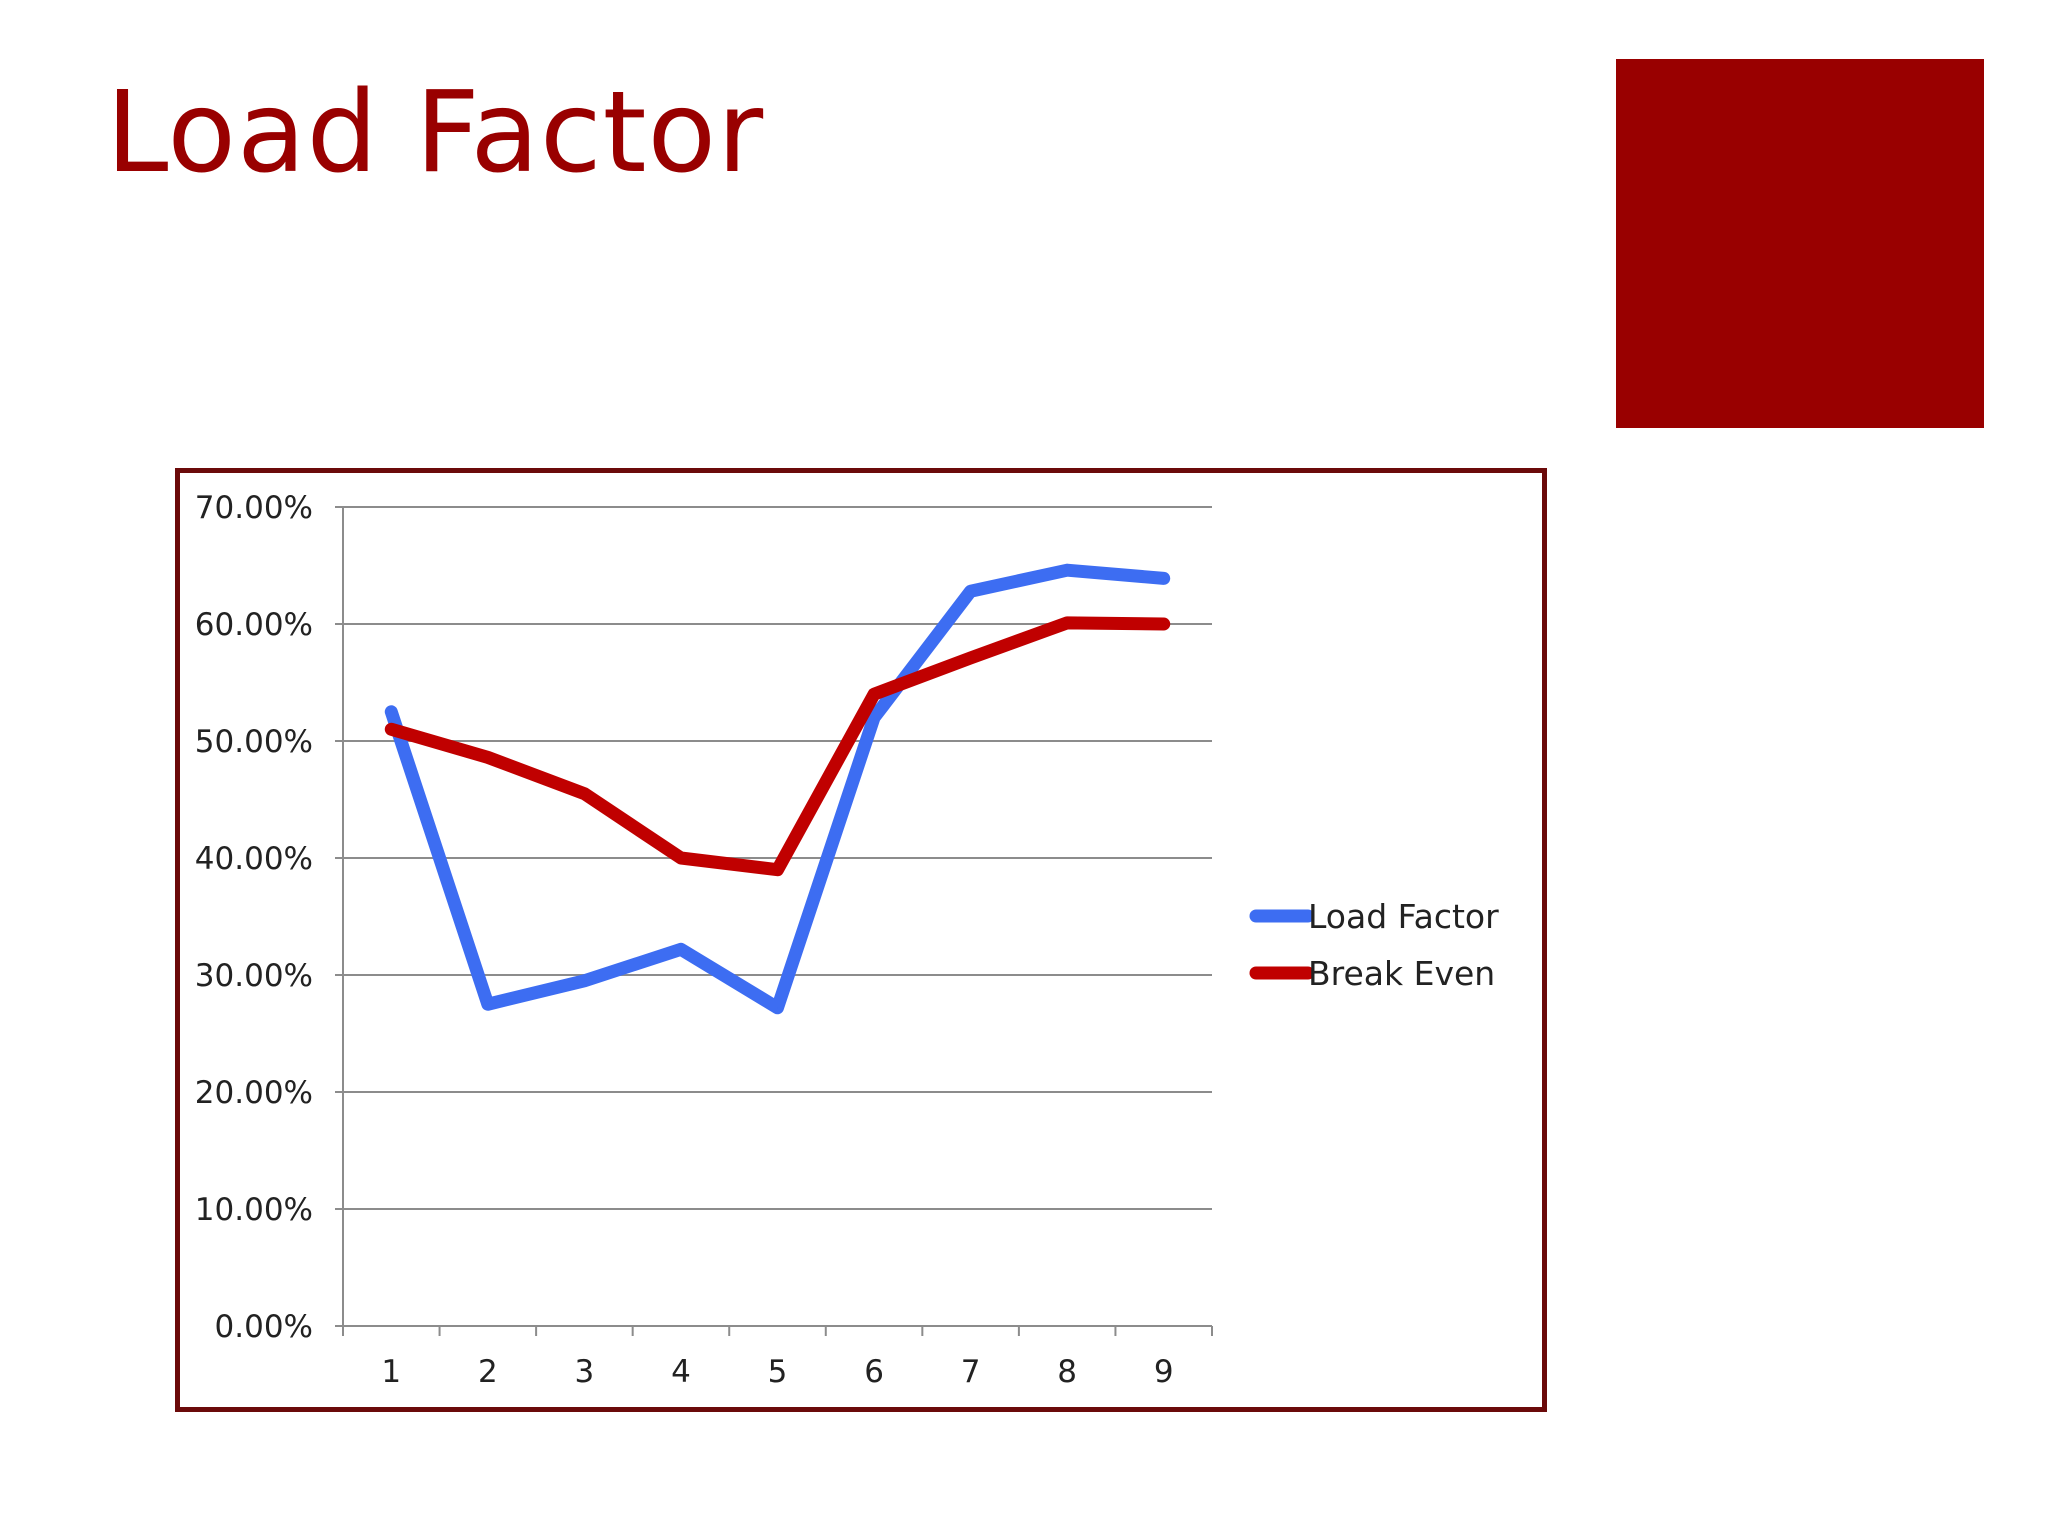  I want to click on x-tick-label: 5, so click(778, 1372).